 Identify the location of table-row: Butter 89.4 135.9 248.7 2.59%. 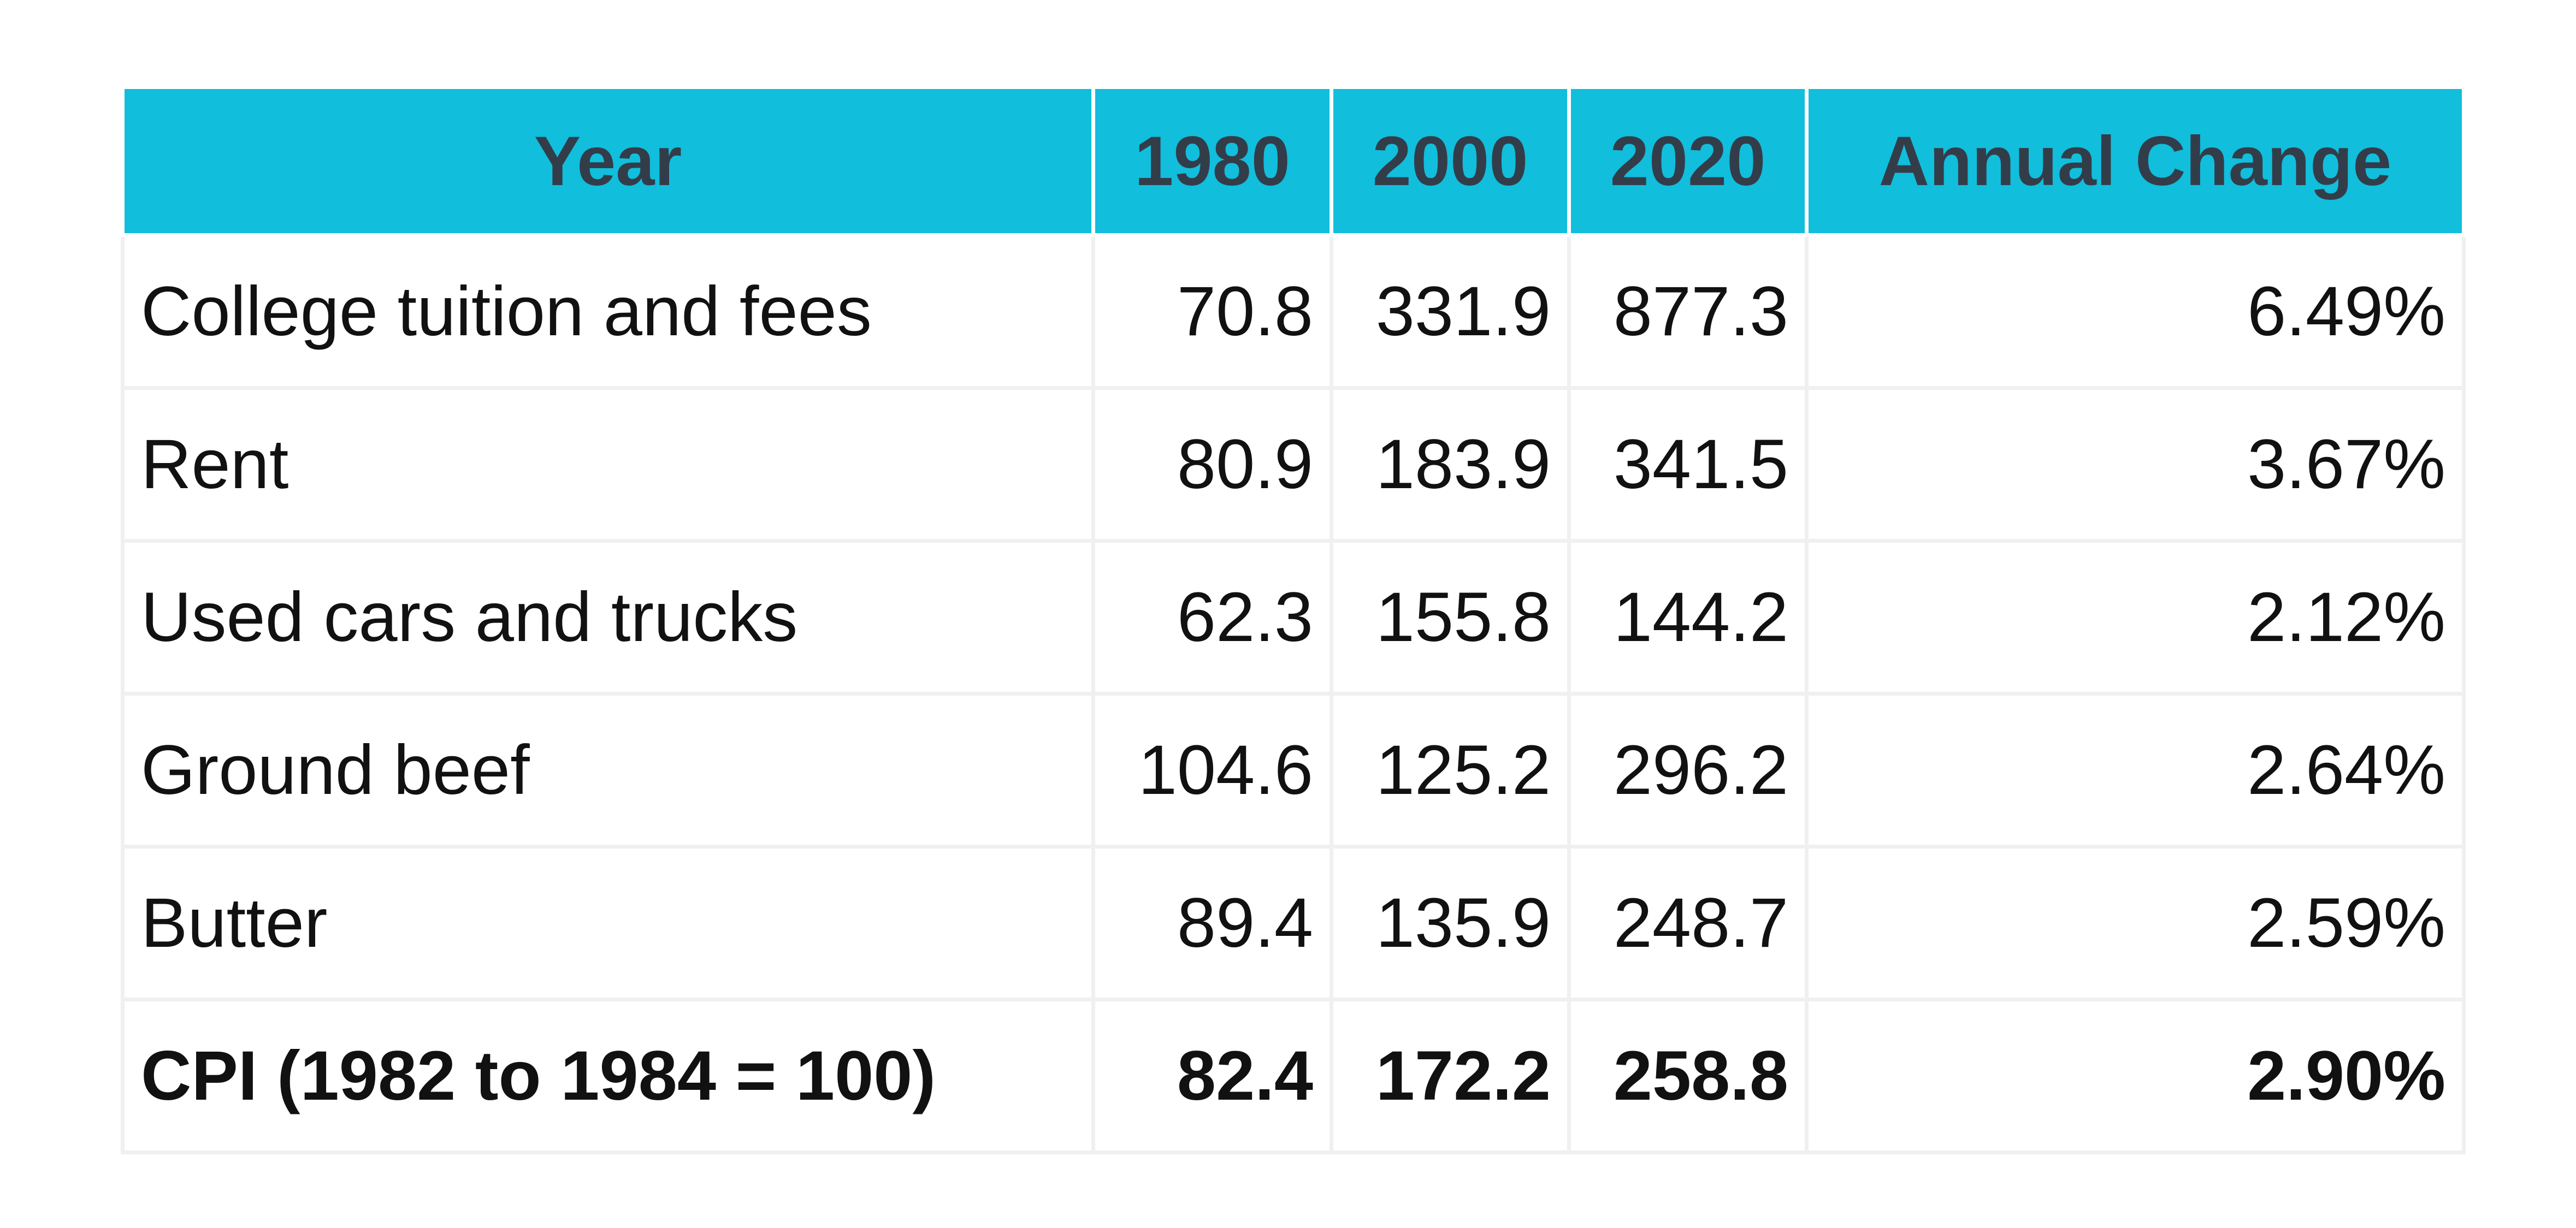
(1293, 923).